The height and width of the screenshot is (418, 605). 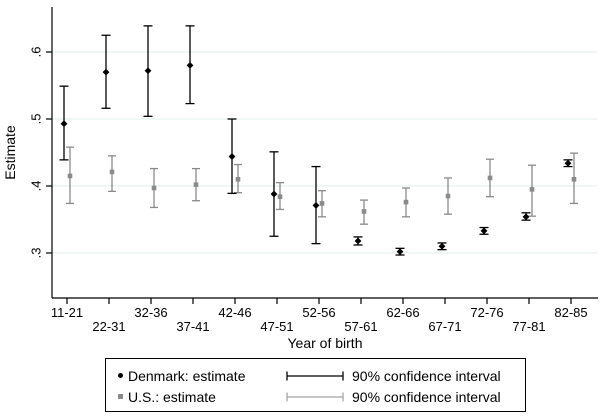 I want to click on ci-errorbar-gray-icon, so click(x=315, y=396).